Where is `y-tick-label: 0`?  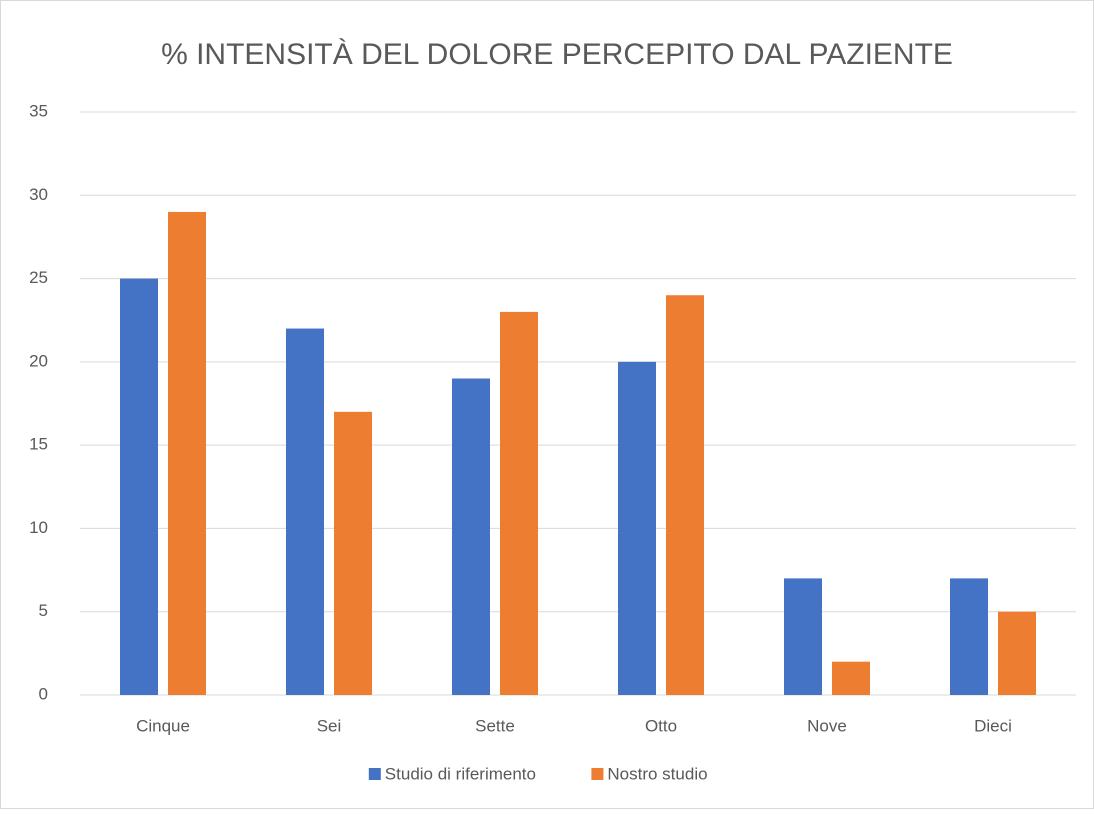
y-tick-label: 0 is located at coordinates (43, 693).